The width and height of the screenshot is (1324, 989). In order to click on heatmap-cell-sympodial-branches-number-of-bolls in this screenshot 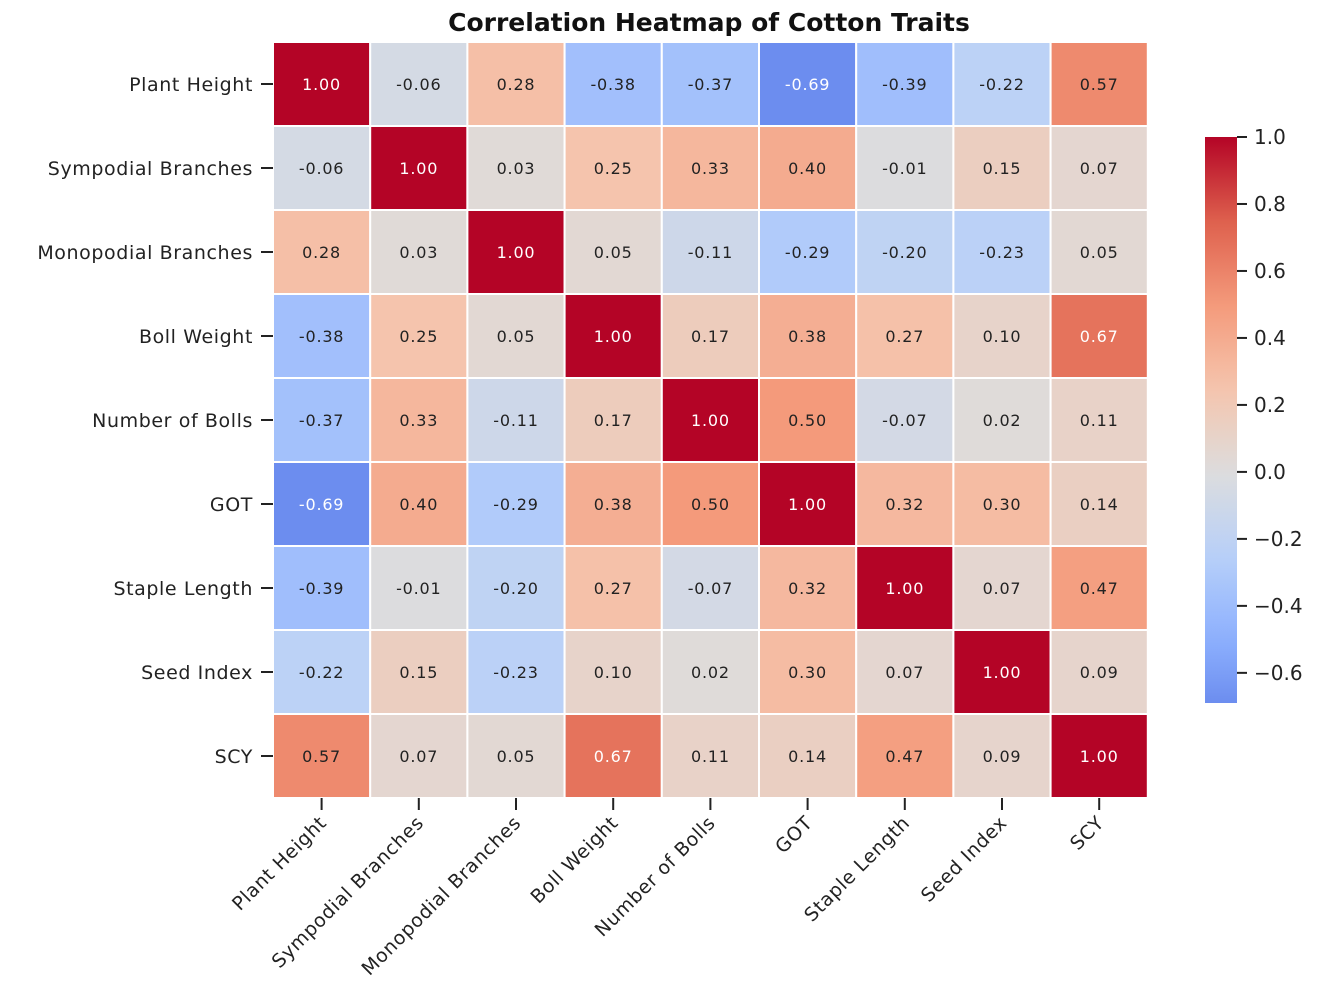, I will do `click(710, 168)`.